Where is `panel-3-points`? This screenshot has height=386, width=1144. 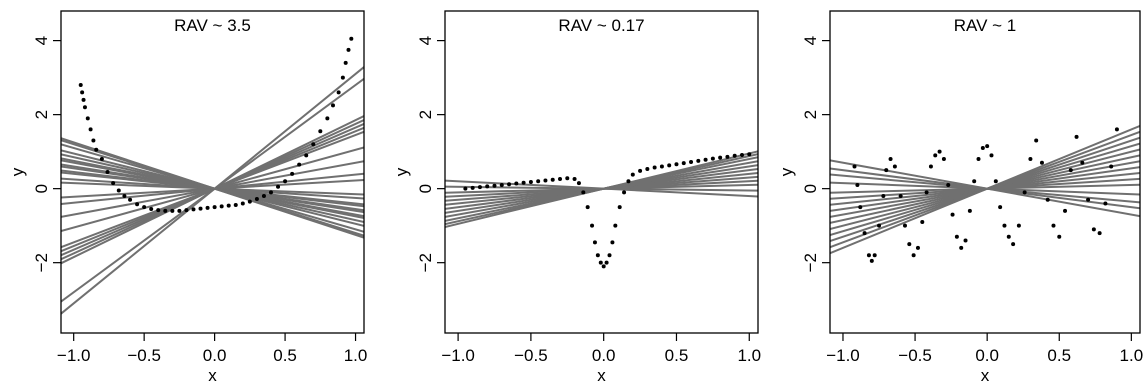 panel-3-points is located at coordinates (985, 195).